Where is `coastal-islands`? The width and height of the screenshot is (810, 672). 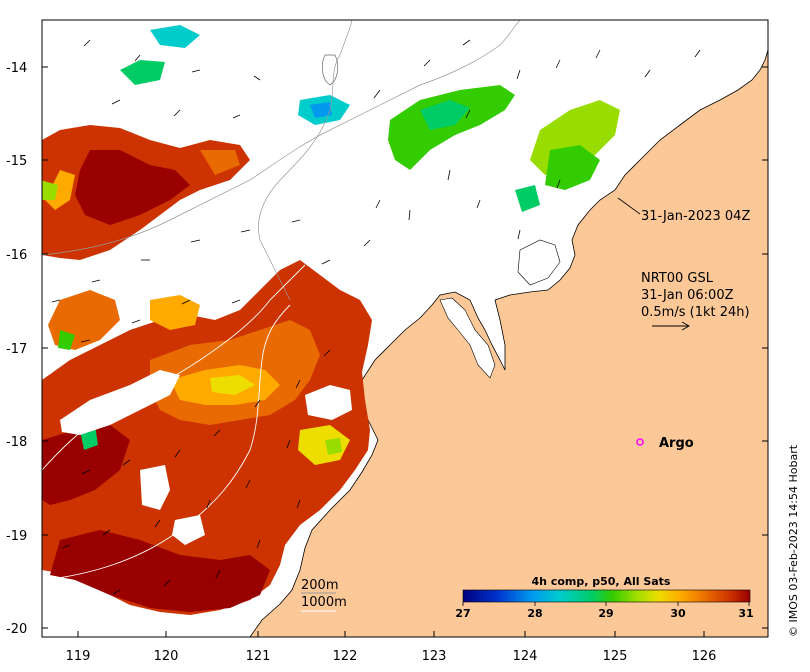 coastal-islands is located at coordinates (539, 262).